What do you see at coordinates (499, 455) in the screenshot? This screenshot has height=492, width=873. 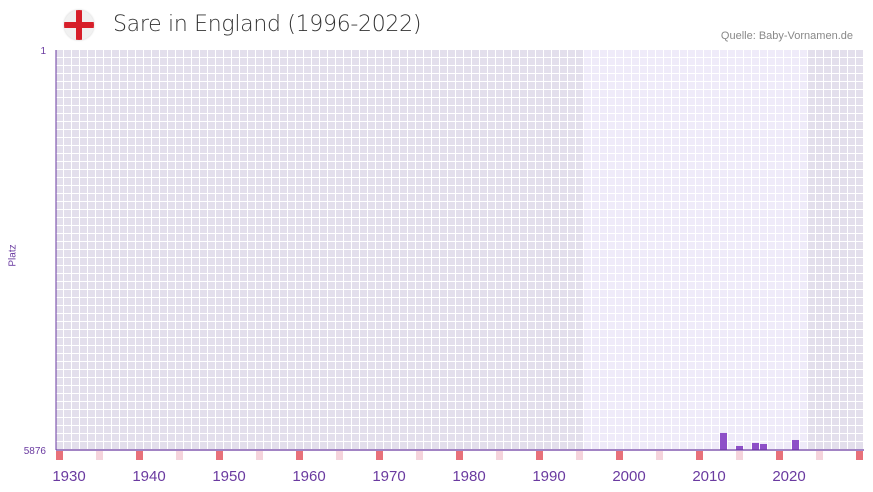 I see `half-decade-marker` at bounding box center [499, 455].